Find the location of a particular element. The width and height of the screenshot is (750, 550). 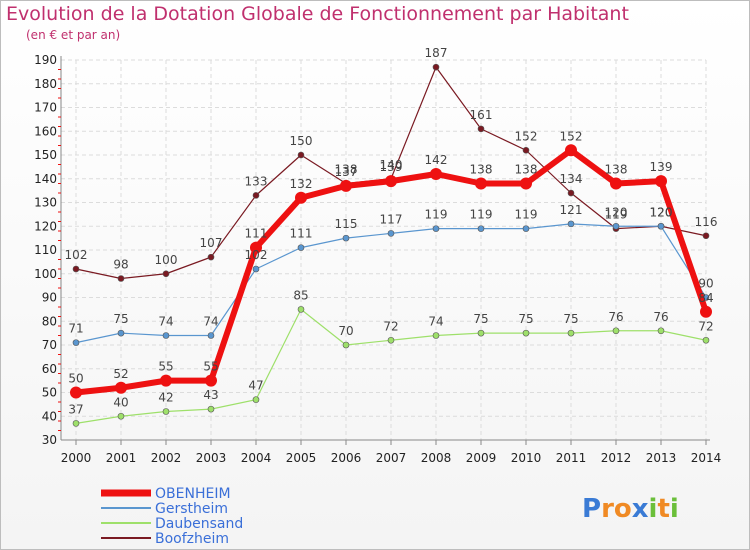

data-label-gerstheim: 75 is located at coordinates (120, 319).